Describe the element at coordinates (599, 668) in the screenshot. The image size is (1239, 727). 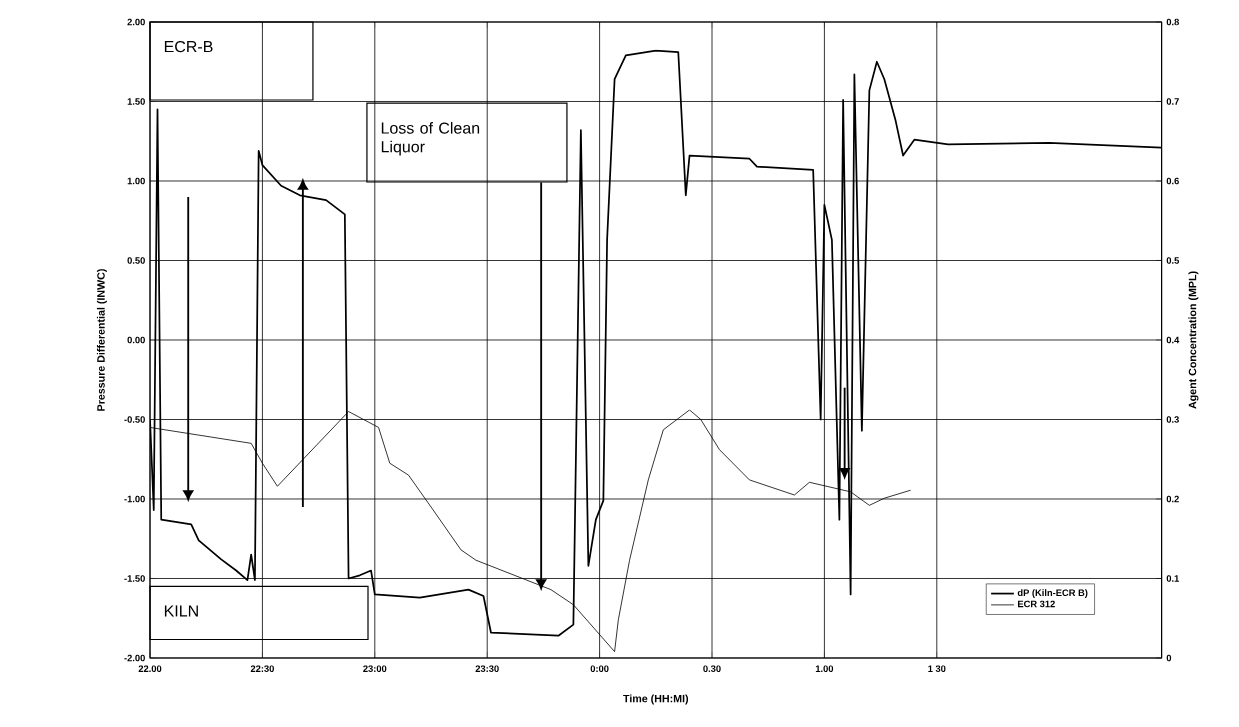
I see `x-tick-label: 0:00` at that location.